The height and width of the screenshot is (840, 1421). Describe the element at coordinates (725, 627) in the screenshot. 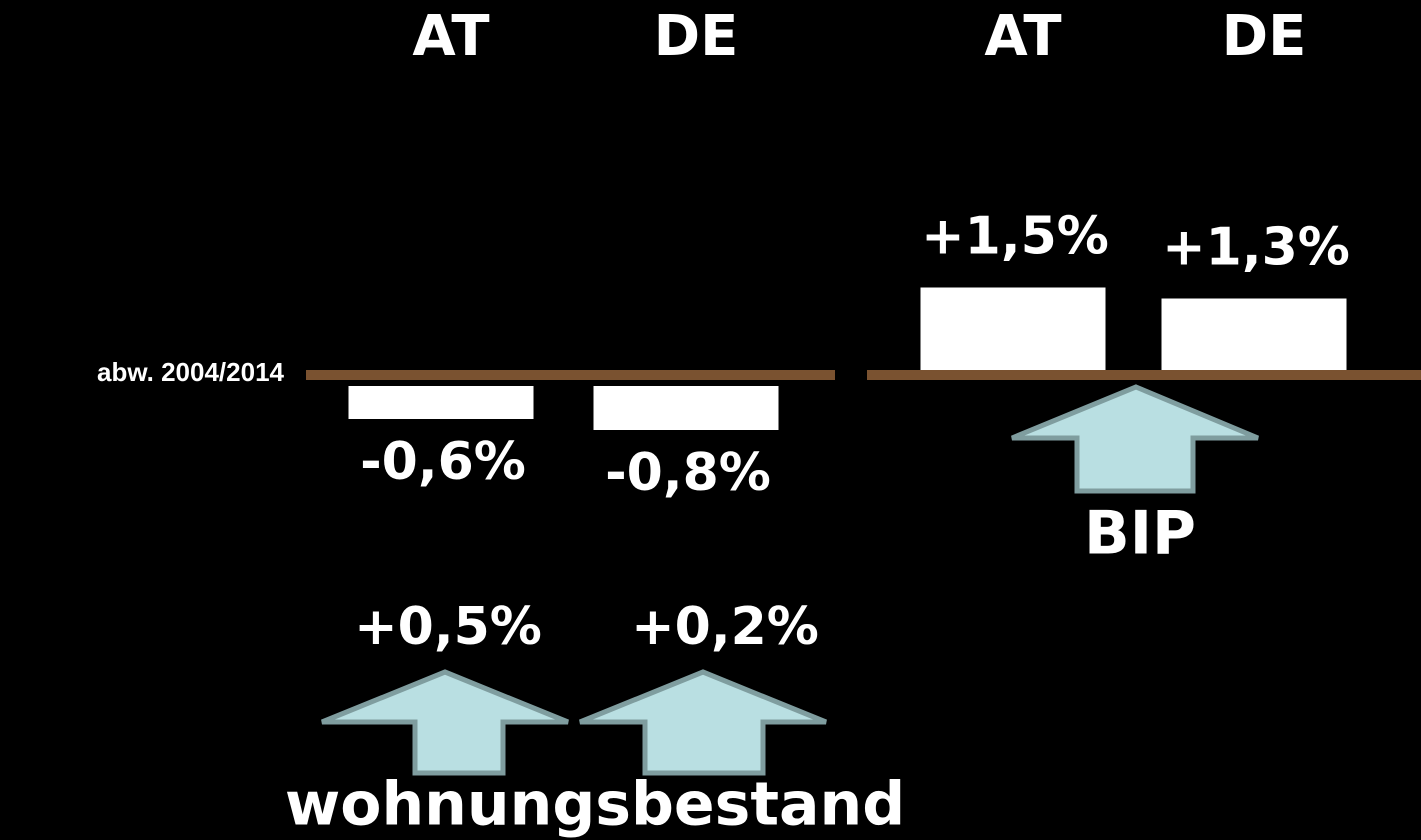

I see `annotation: +0,2%` at that location.